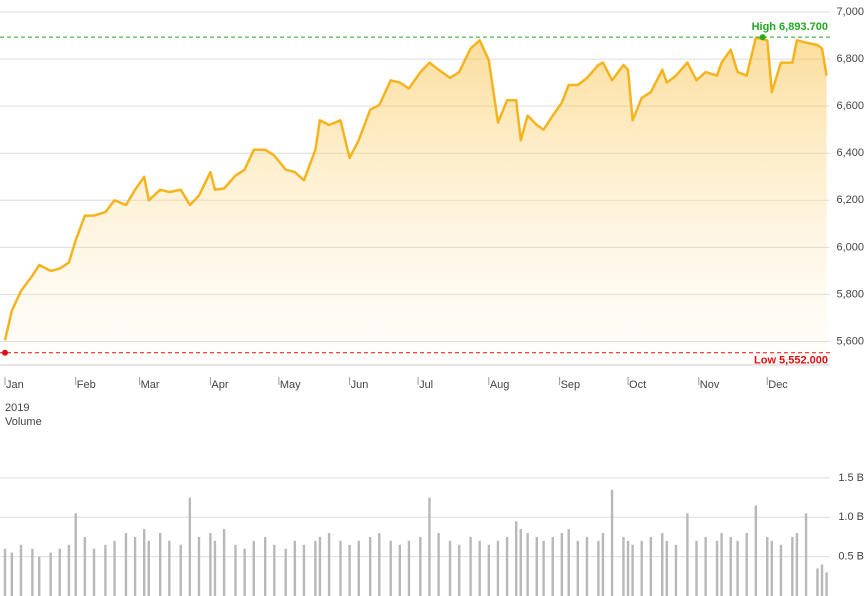  I want to click on low-marker, so click(5, 352).